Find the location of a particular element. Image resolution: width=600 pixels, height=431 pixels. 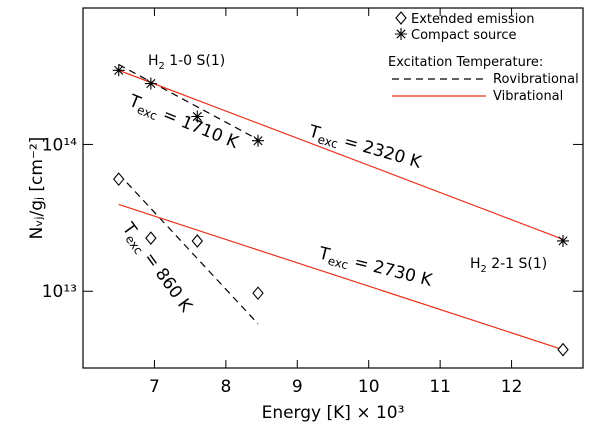

annotation: Texc = 2730 K is located at coordinates (374, 268).